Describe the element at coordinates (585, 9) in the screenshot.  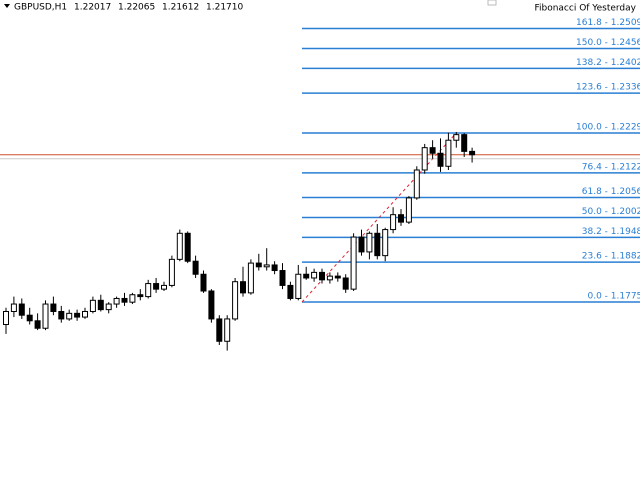
I see `indicator-name: Fibonacci Of Yesterday` at that location.